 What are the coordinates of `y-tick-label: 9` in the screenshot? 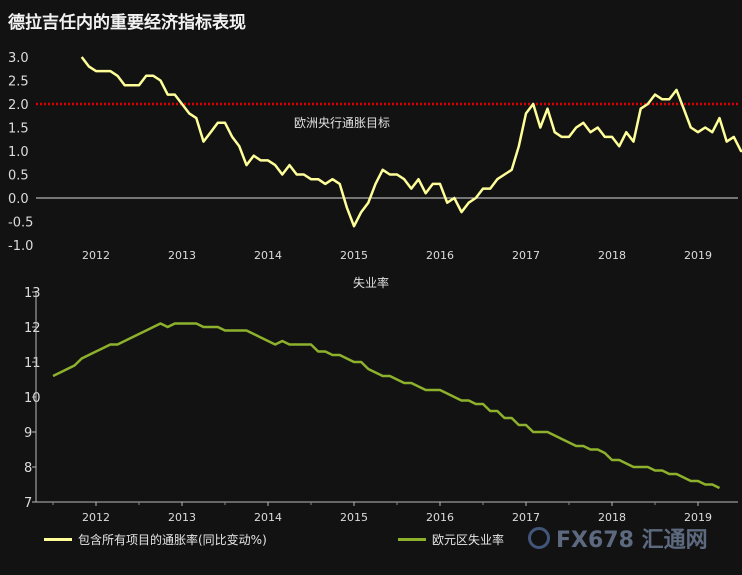 It's located at (28, 433).